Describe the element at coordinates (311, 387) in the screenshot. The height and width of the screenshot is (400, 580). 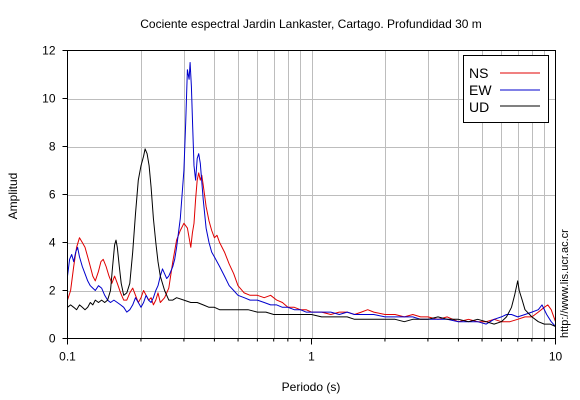
I see `x-axis-label: Periodo (s)` at that location.